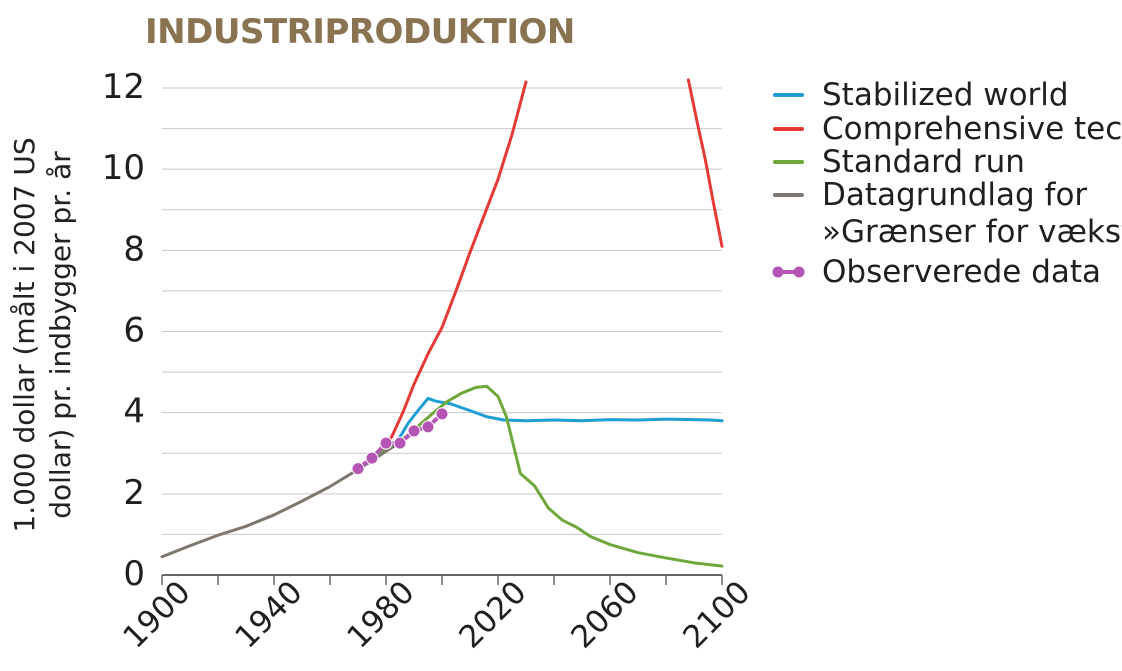 The image size is (1122, 671). I want to click on x-tick-label: 1940, so click(268, 614).